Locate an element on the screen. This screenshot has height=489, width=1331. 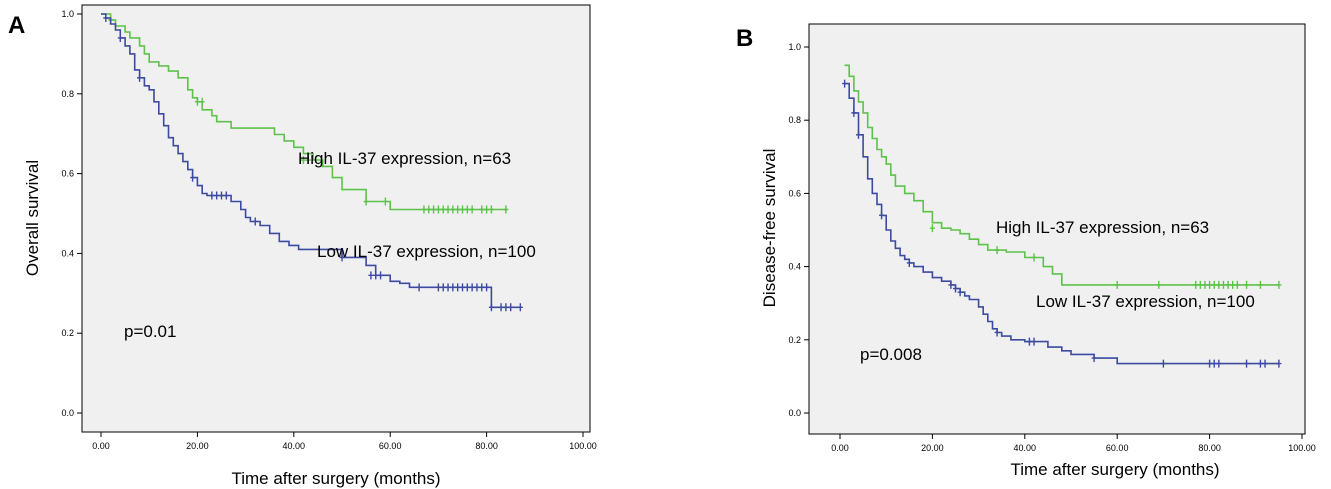
panel-a-high-survival-curve is located at coordinates (303, 112).